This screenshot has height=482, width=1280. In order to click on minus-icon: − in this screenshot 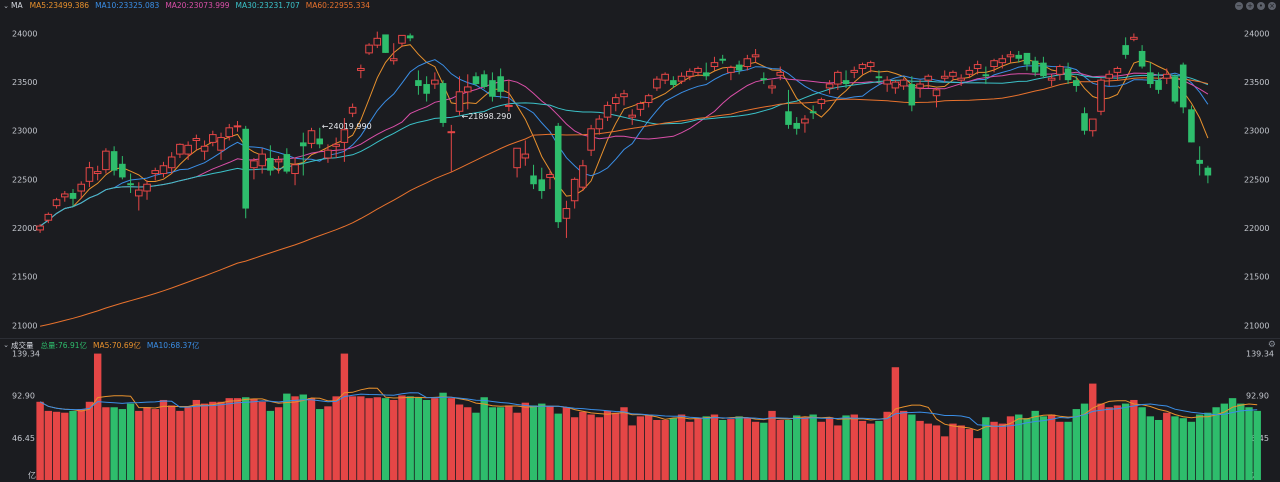, I will do `click(1239, 5)`.